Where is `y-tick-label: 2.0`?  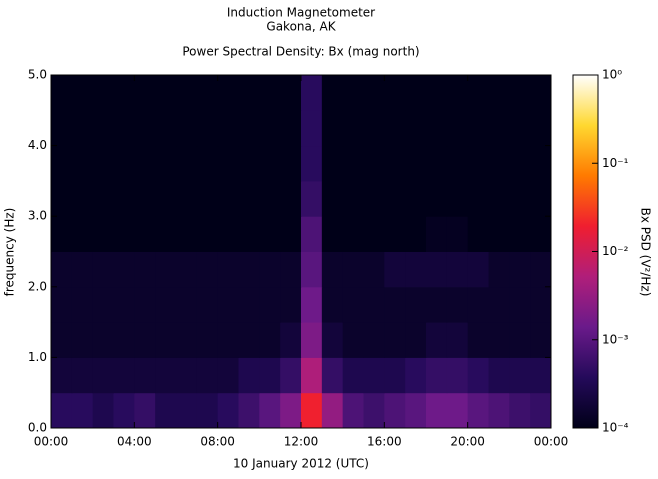 y-tick-label: 2.0 is located at coordinates (37, 286).